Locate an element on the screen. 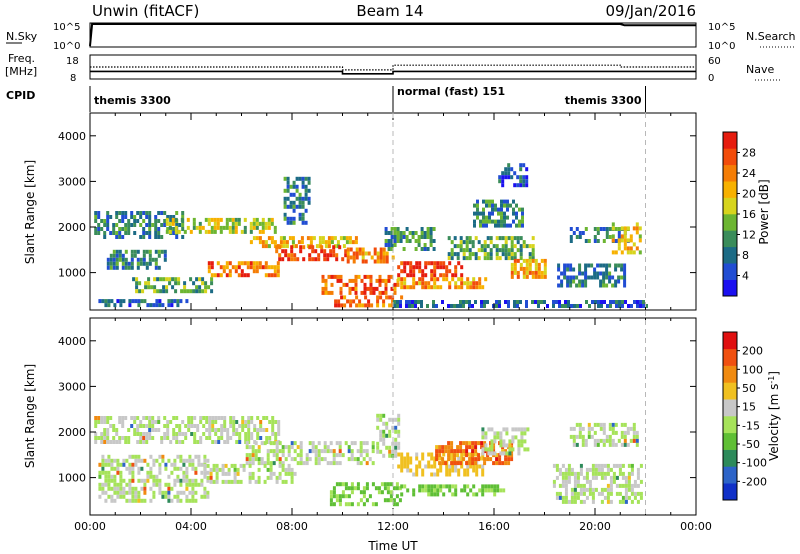  ytick-label-1: 2000 is located at coordinates (72, 227).